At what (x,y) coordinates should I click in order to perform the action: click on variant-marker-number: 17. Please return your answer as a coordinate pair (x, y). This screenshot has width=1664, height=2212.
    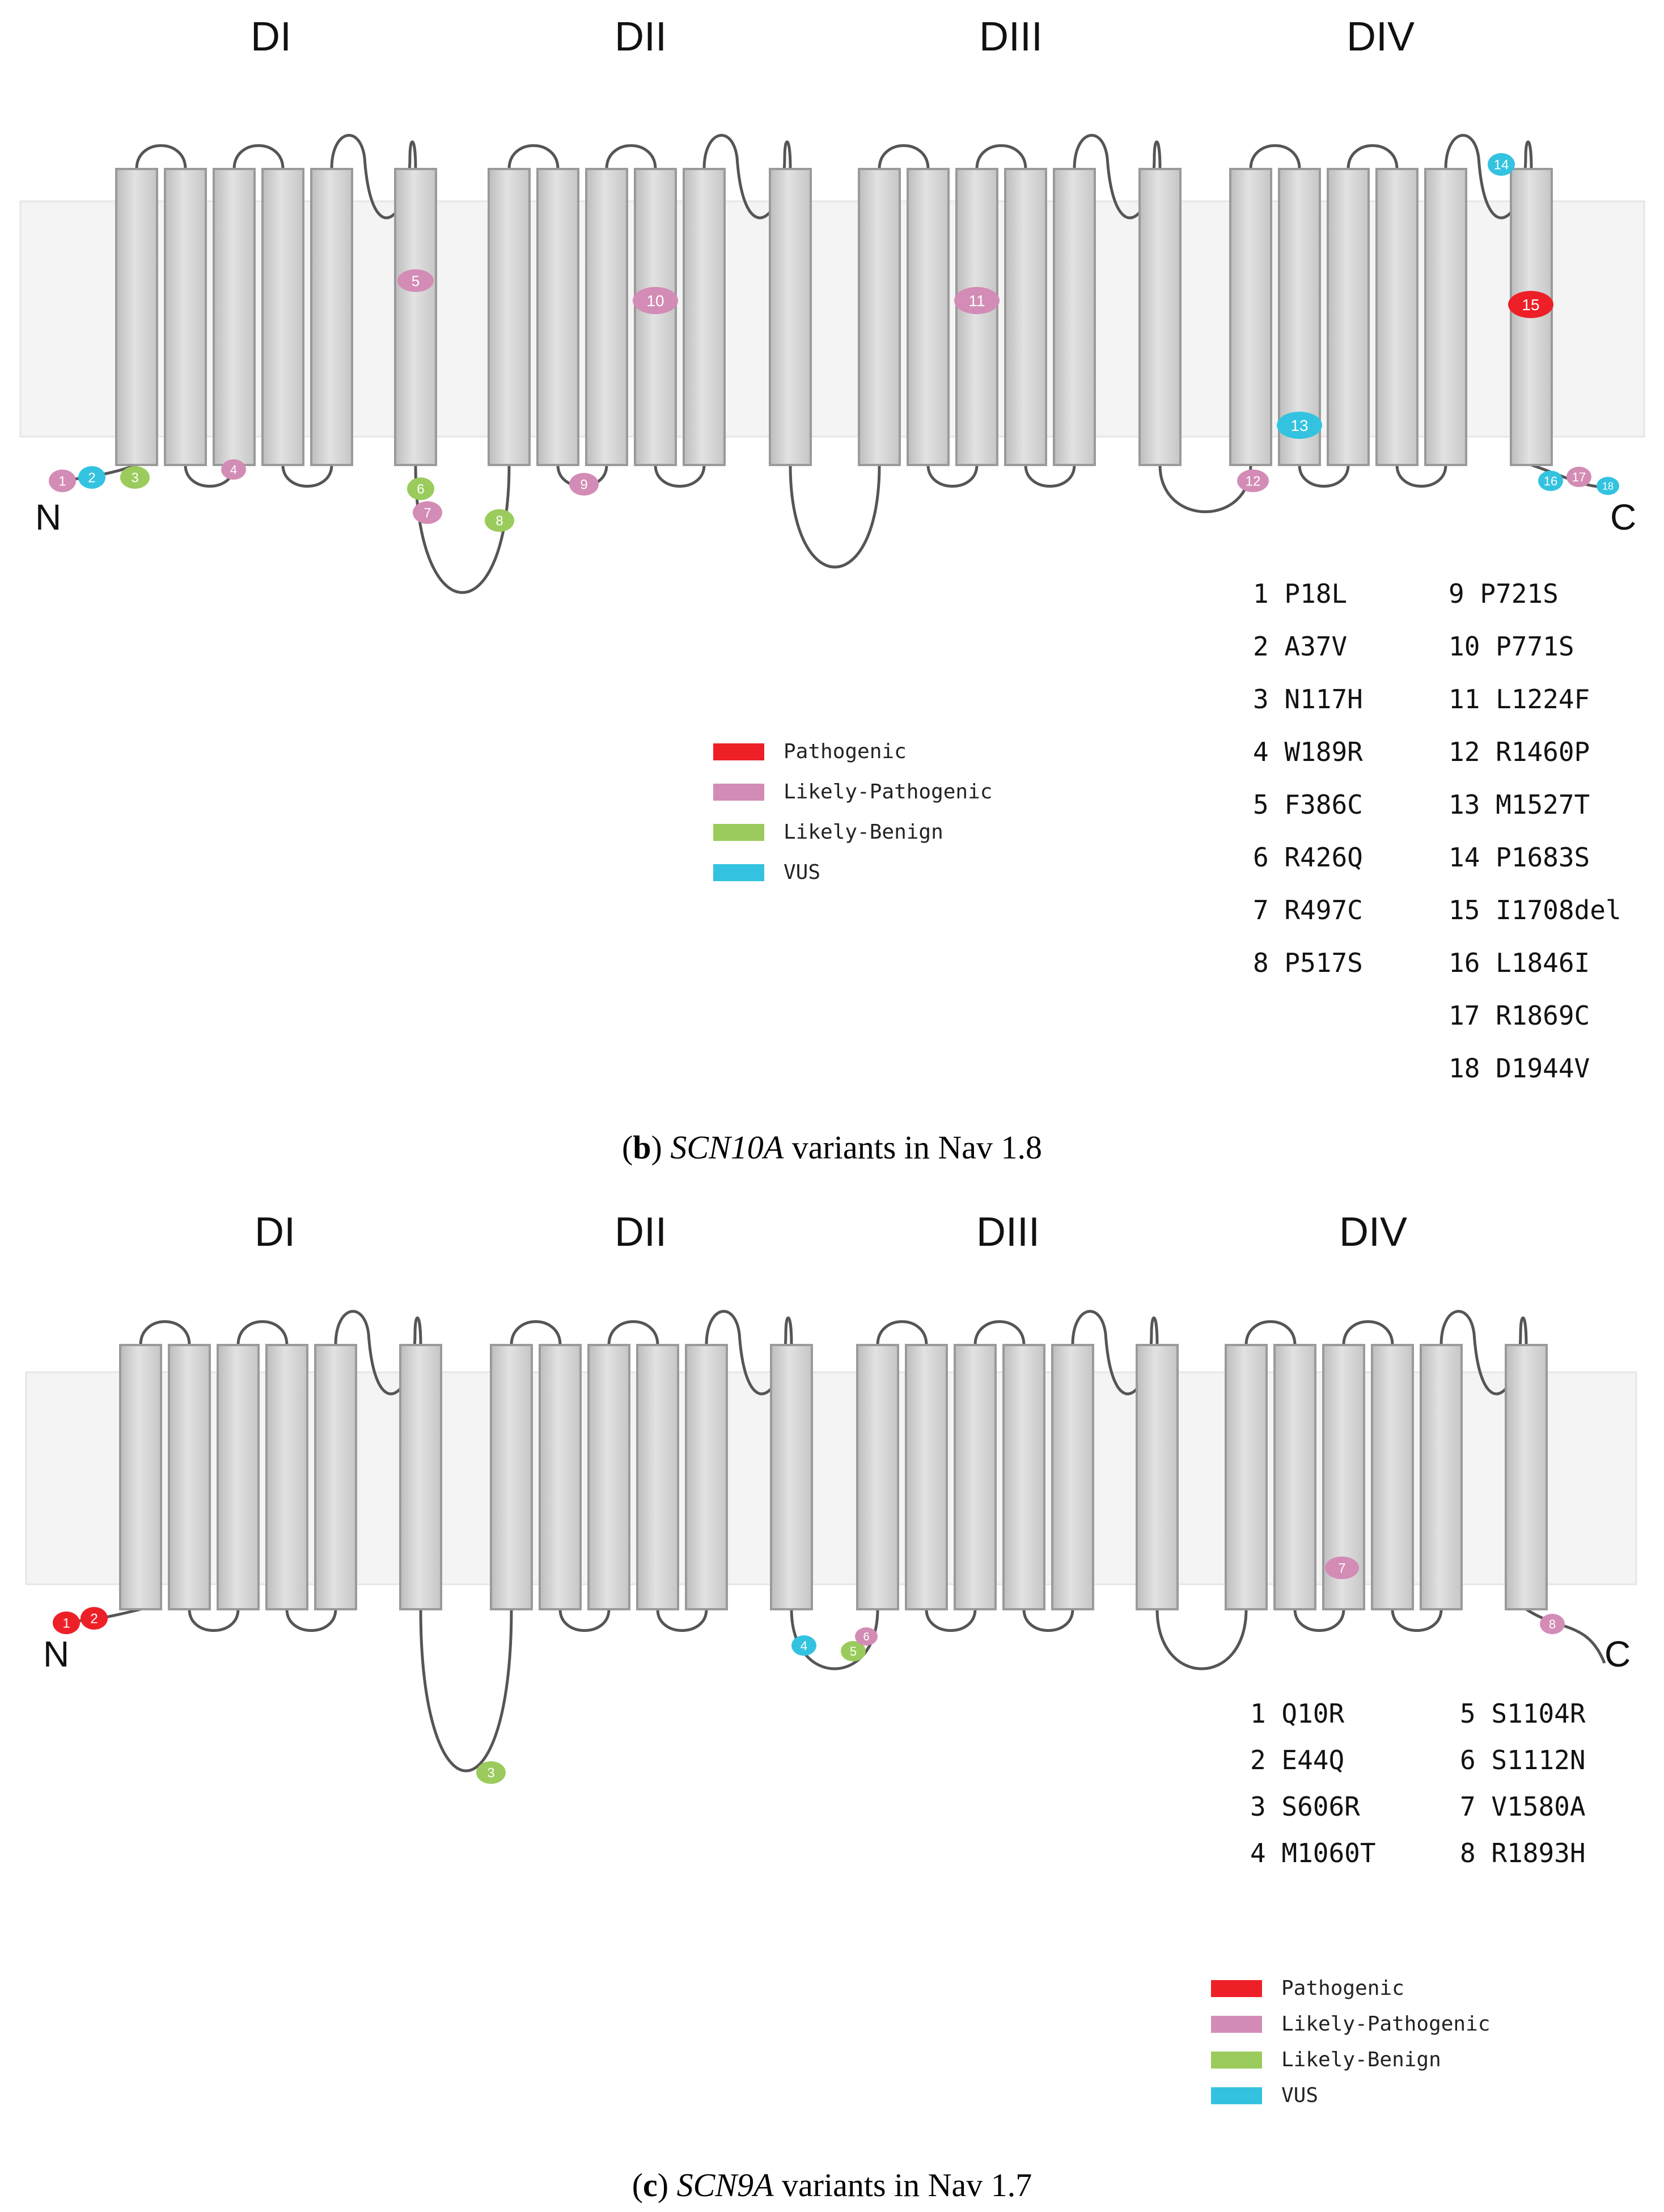
    Looking at the image, I should click on (1579, 477).